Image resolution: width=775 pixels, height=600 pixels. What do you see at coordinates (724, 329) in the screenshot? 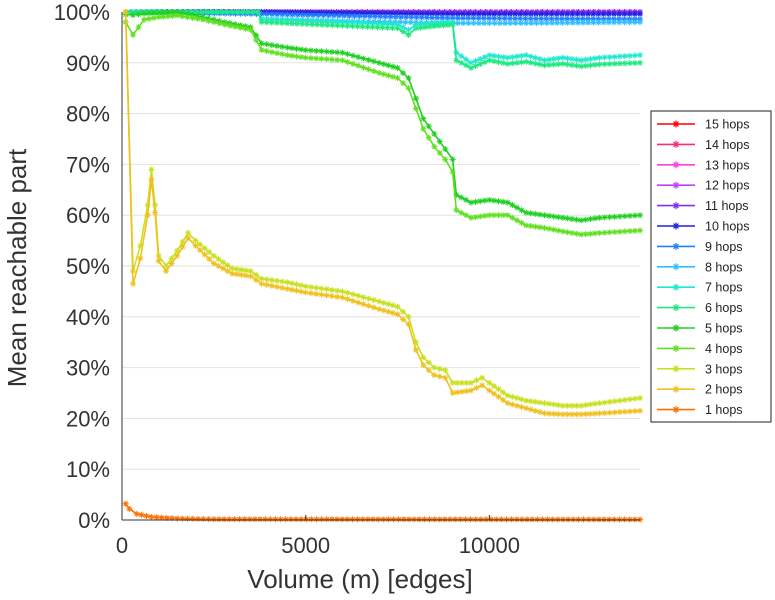
I see `legend-label: 5 hops` at bounding box center [724, 329].